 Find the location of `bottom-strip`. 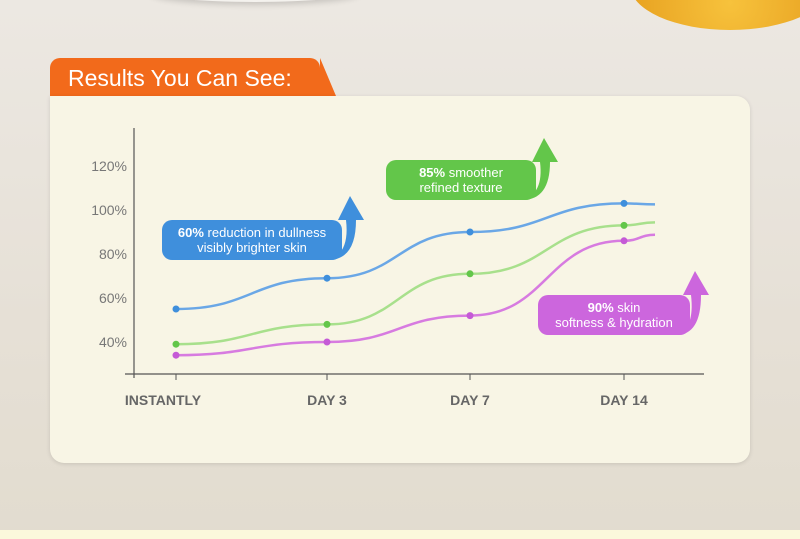

bottom-strip is located at coordinates (400, 534).